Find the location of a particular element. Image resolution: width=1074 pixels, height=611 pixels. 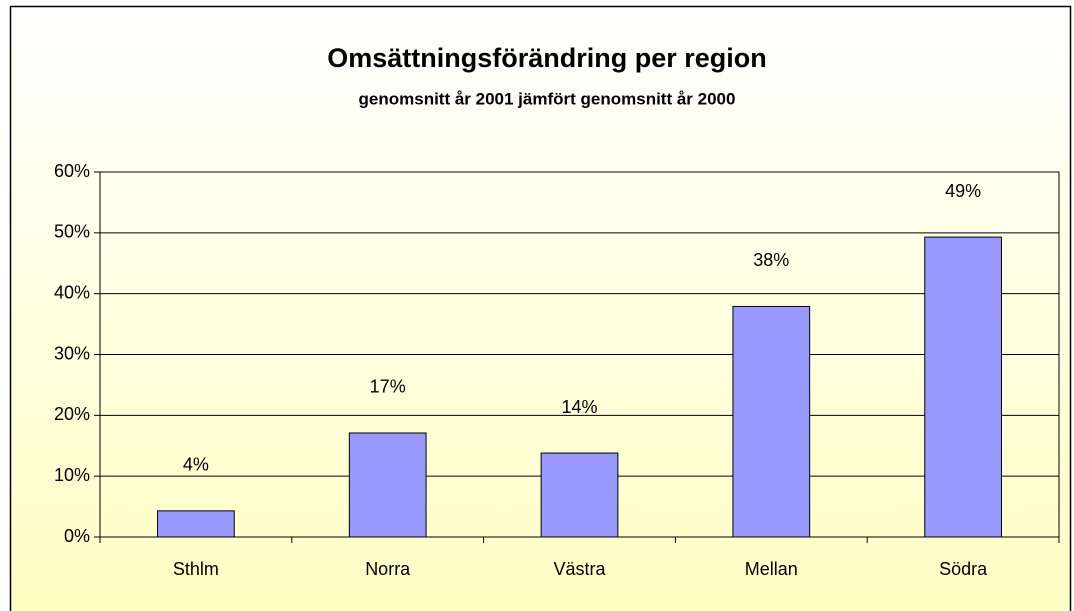

x-tick-label: Sthlm is located at coordinates (196, 569).